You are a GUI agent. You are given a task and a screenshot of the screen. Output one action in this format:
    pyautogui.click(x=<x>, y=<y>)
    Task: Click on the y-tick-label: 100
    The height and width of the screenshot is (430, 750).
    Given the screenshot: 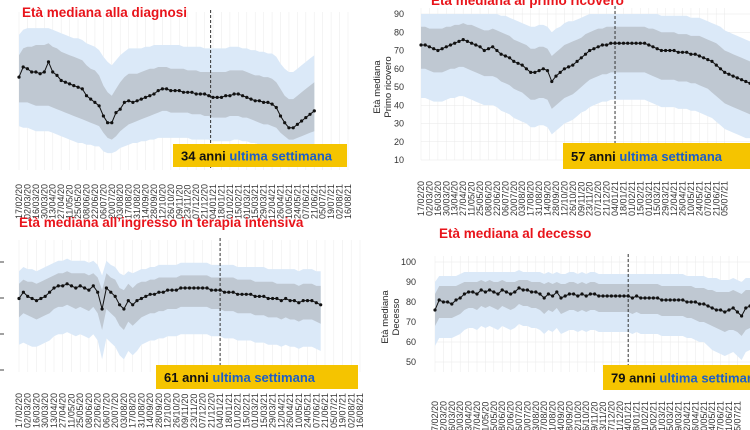 What is the action you would take?
    pyautogui.click(x=408, y=262)
    